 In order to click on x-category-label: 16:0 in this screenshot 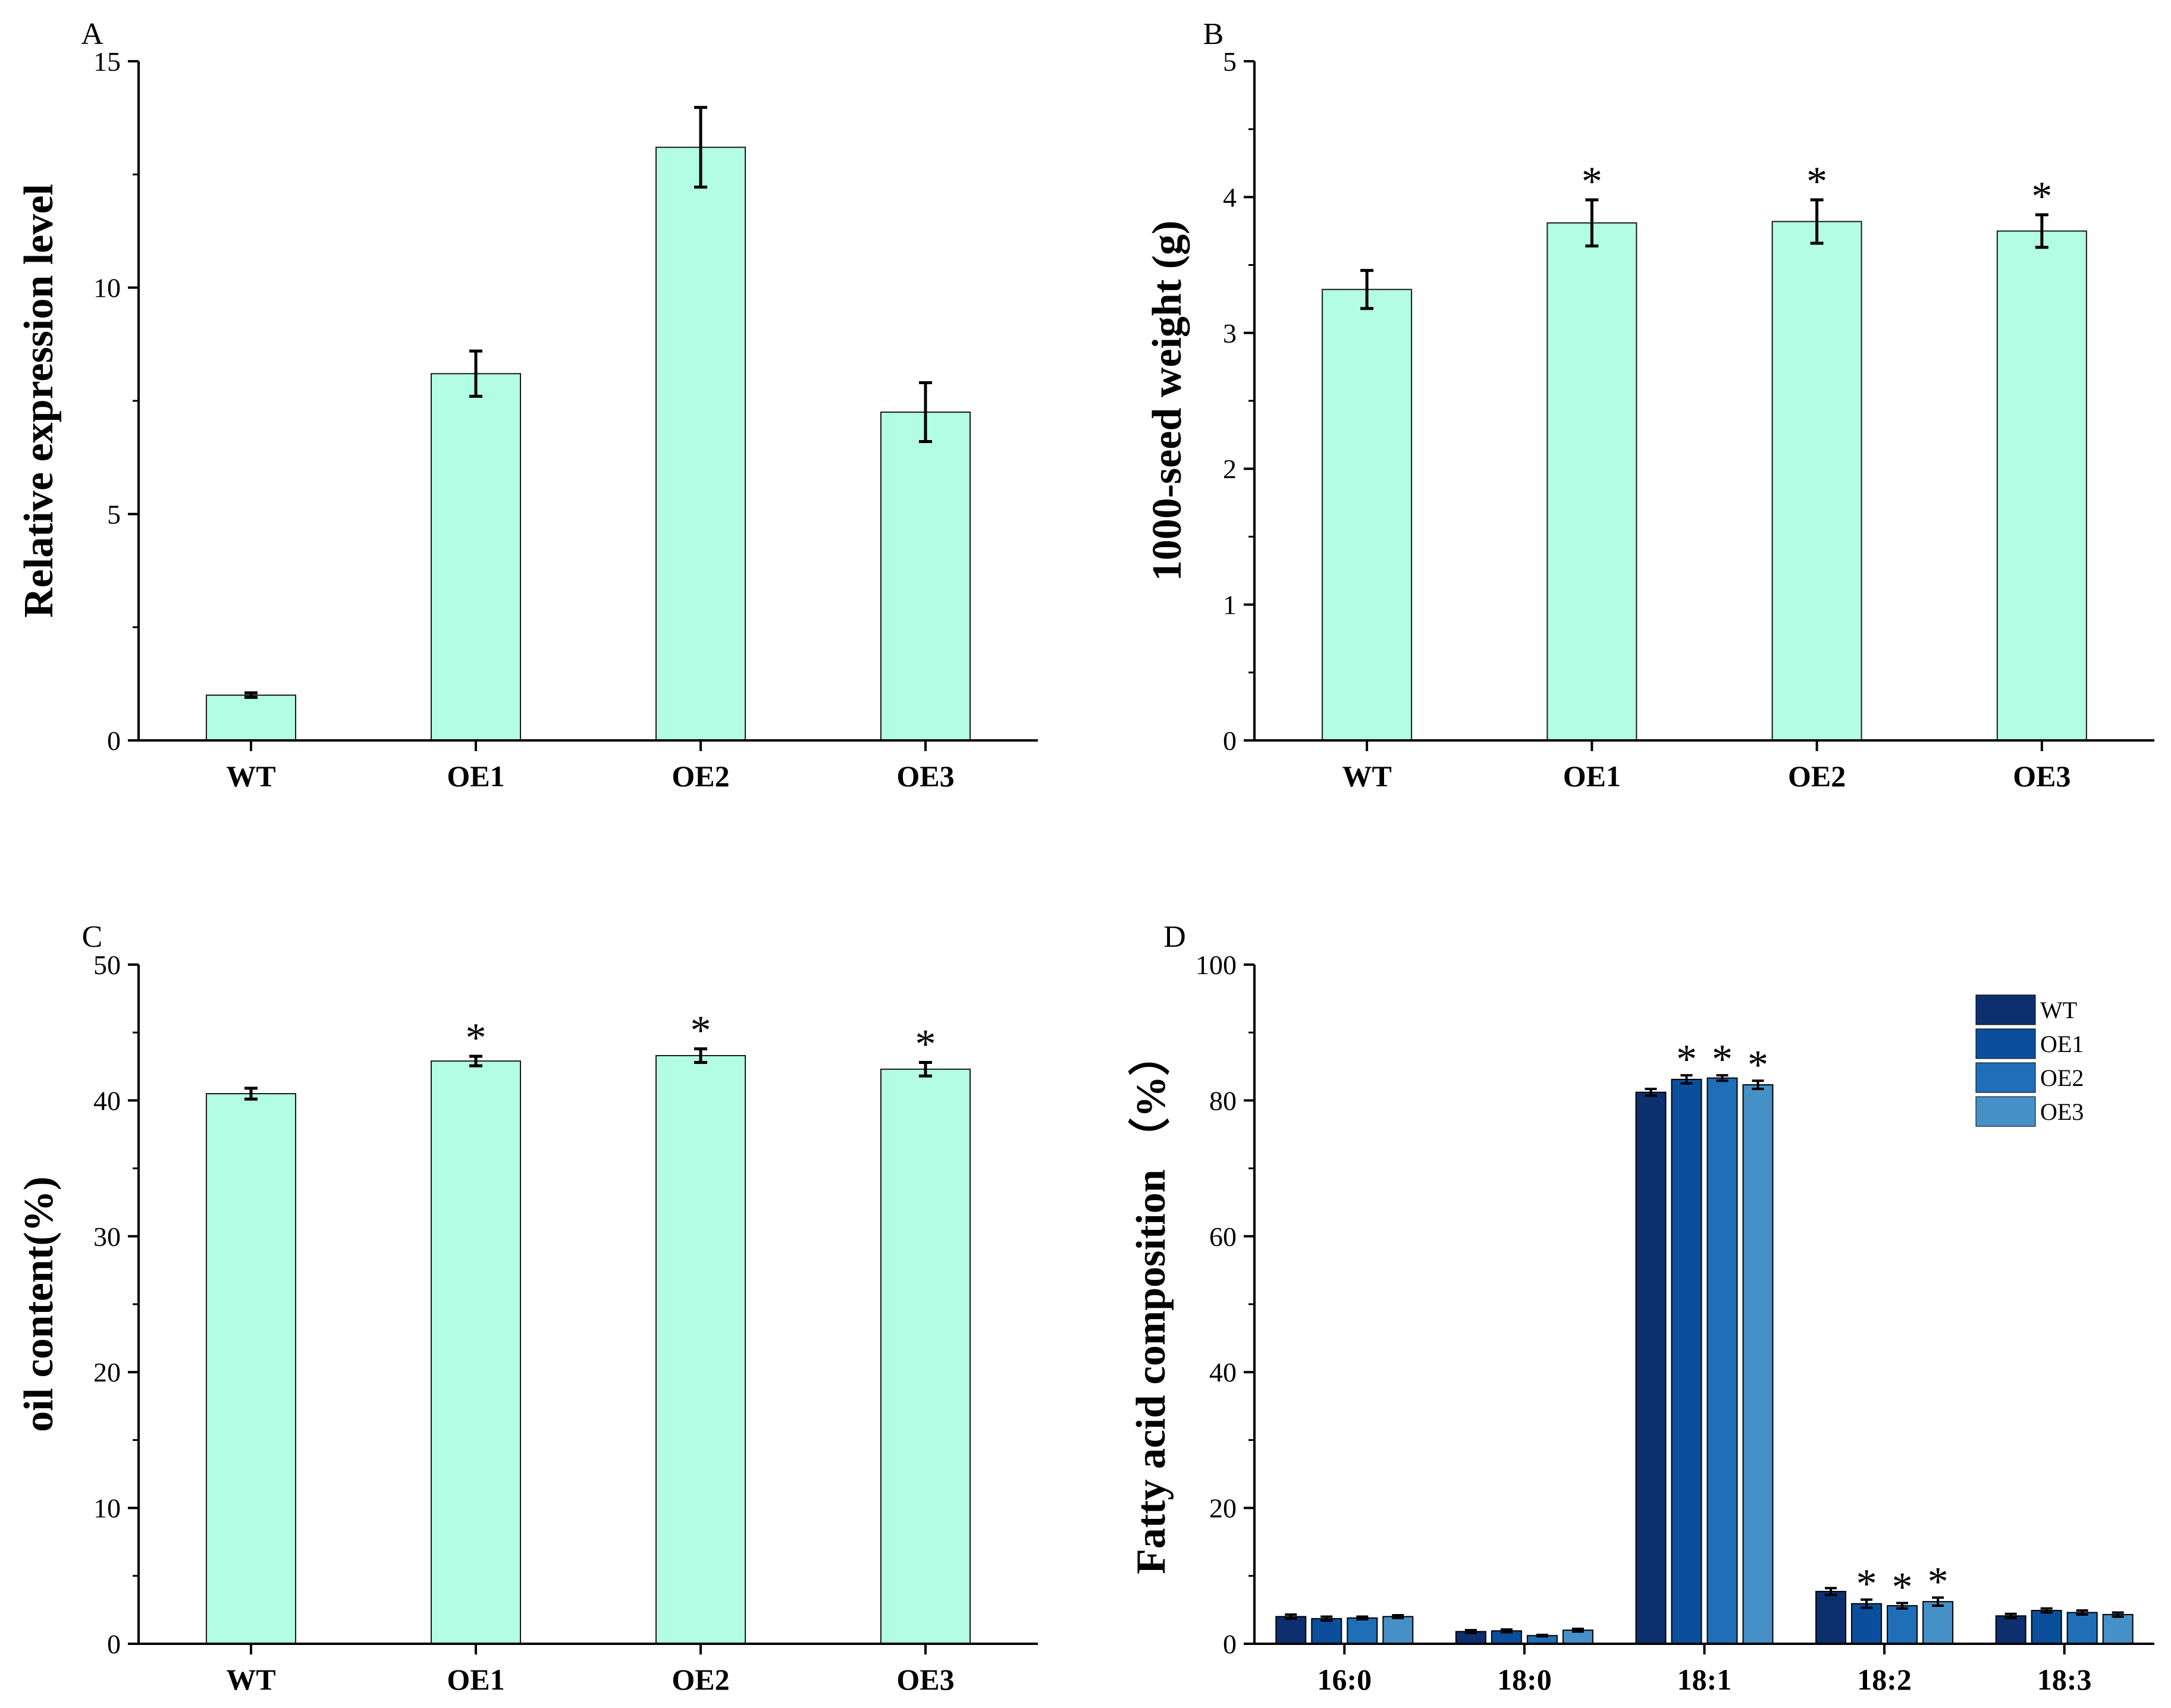, I will do `click(1344, 1679)`.